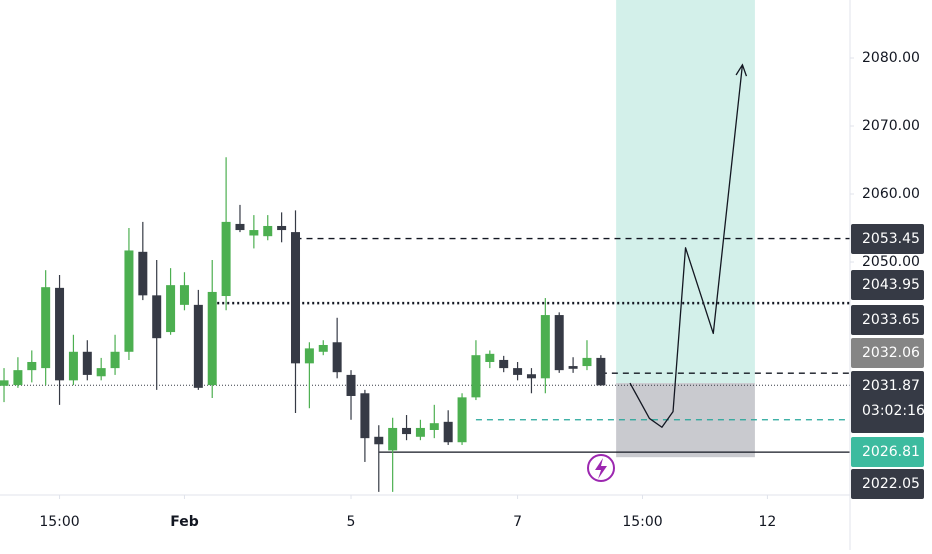 The width and height of the screenshot is (932, 554). Describe the element at coordinates (891, 239) in the screenshot. I see `price-tag-label: 2053.45` at that location.